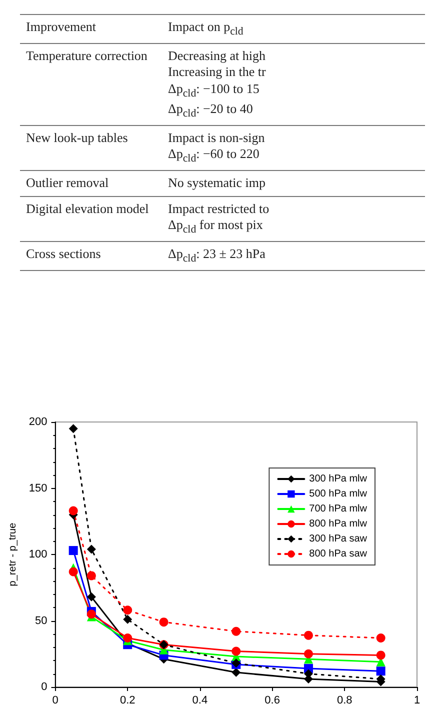 The height and width of the screenshot is (714, 433). I want to click on text: Temperature correction, so click(86, 56).